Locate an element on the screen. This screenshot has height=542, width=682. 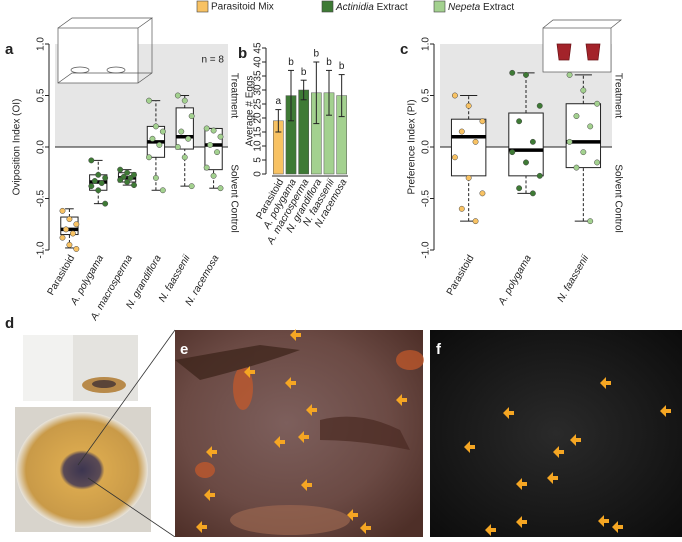
y-tick-label: -1.0 is located at coordinates (426, 250).